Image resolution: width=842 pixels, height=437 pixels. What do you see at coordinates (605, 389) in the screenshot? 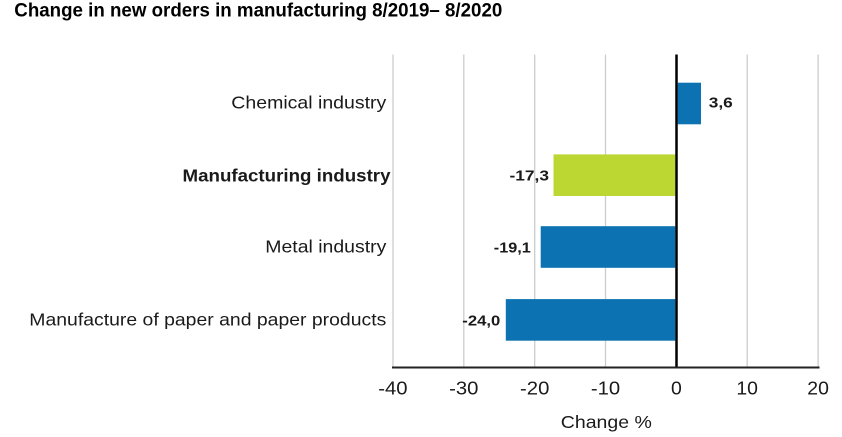
I see `svg-text: -10` at bounding box center [605, 389].